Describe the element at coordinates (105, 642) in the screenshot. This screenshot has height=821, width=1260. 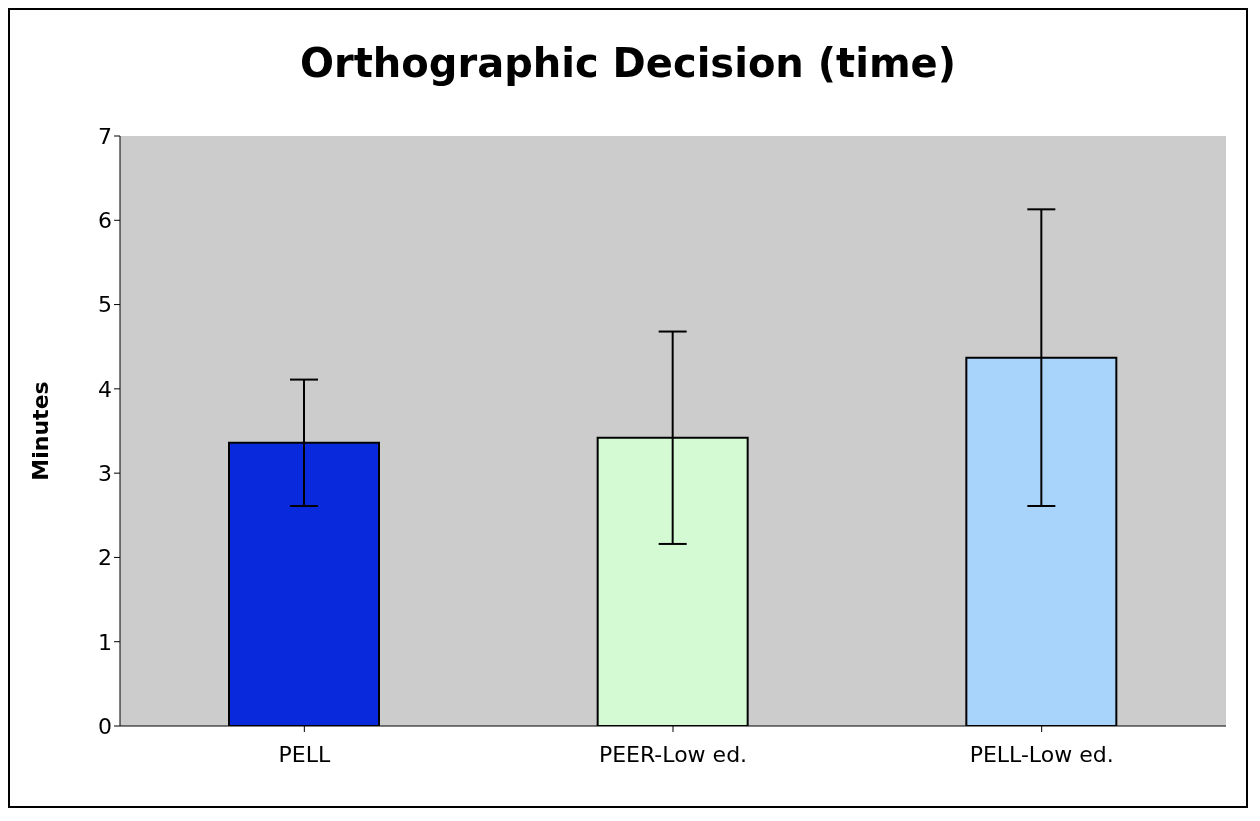
I see `y-tick-label: 1` at that location.